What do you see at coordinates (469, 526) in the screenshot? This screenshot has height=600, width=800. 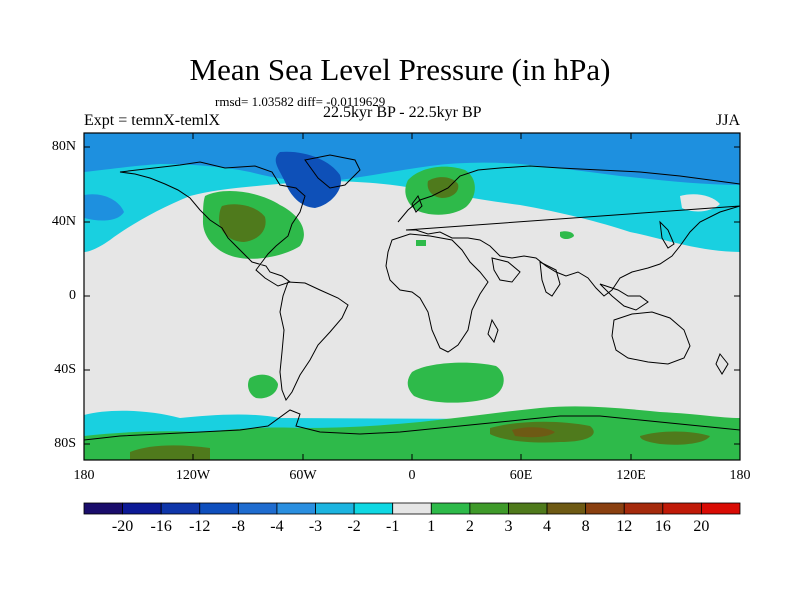 I see `colorbar-tick-label: 2` at bounding box center [469, 526].